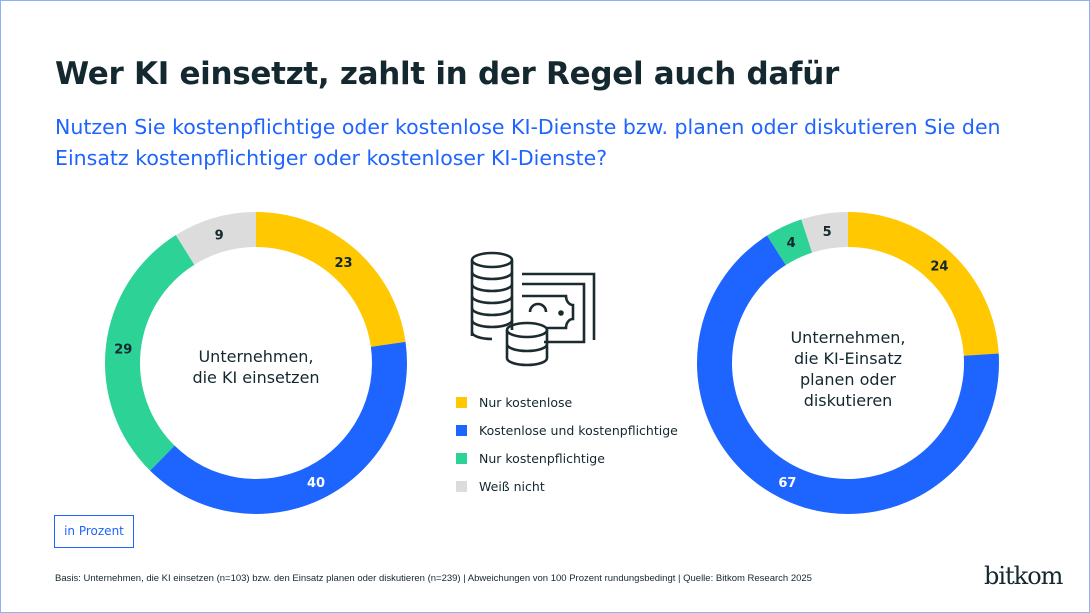 The image size is (1090, 613). What do you see at coordinates (567, 486) in the screenshot?
I see `legend-item: Weiß nicht` at bounding box center [567, 486].